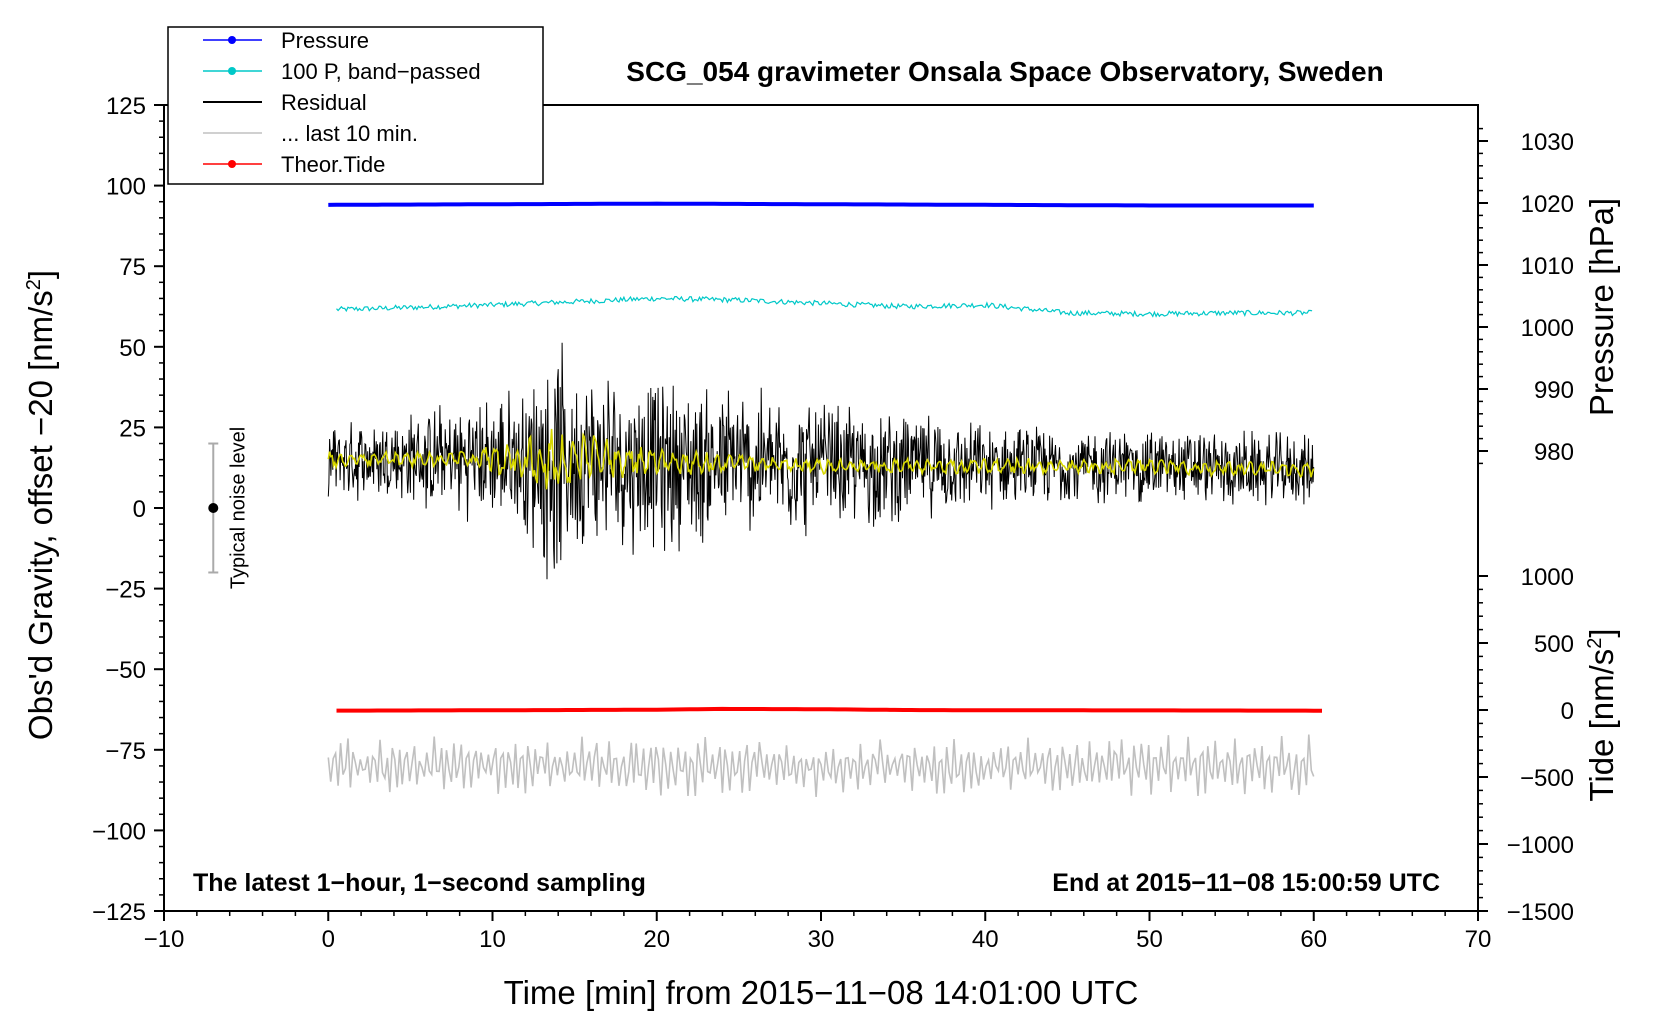 The height and width of the screenshot is (1020, 1660). What do you see at coordinates (119, 831) in the screenshot?
I see `y-tick-label: −100` at bounding box center [119, 831].